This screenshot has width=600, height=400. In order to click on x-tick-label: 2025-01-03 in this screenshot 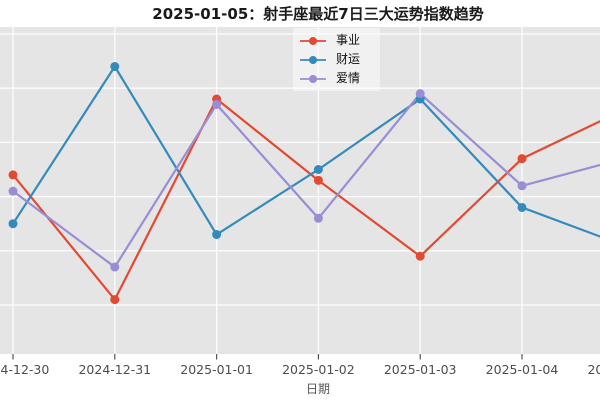, I will do `click(420, 369)`.